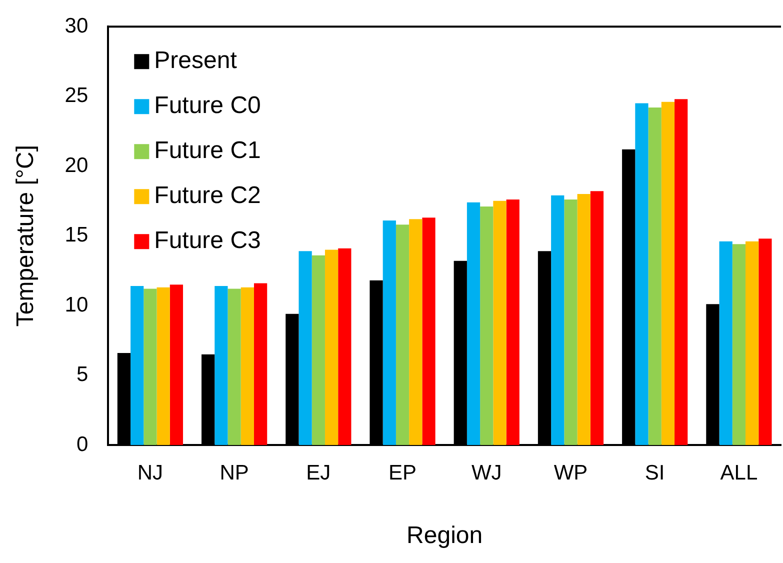 The image size is (783, 563). Describe the element at coordinates (739, 472) in the screenshot. I see `x-tick-label: ALL` at that location.